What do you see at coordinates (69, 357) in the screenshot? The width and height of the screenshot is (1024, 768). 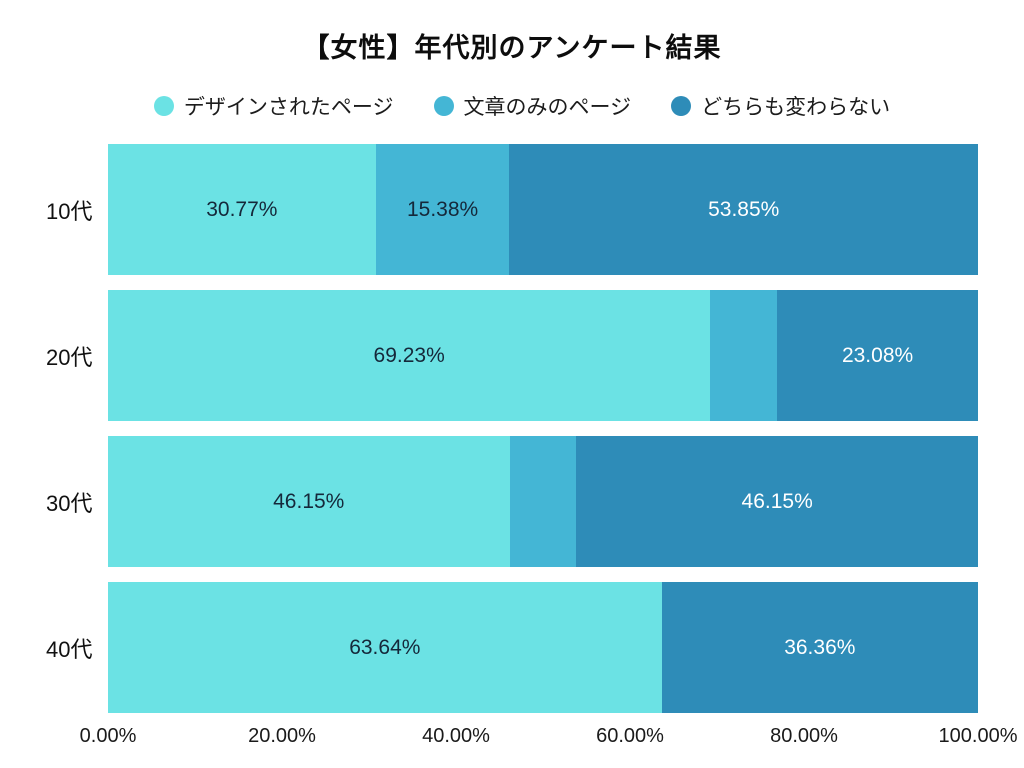 I see `category-label: 20代` at bounding box center [69, 357].